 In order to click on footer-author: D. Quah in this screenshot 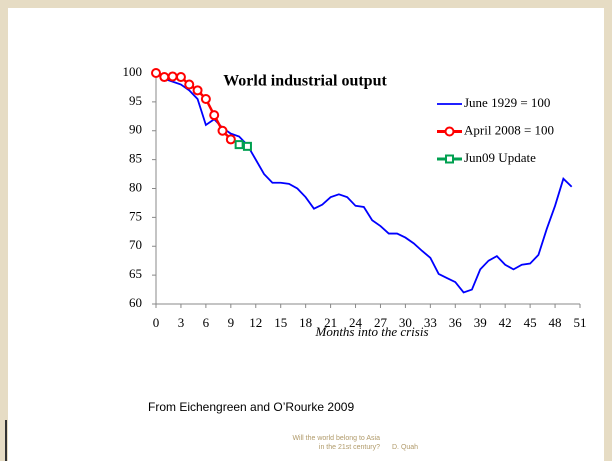, I will do `click(405, 447)`.